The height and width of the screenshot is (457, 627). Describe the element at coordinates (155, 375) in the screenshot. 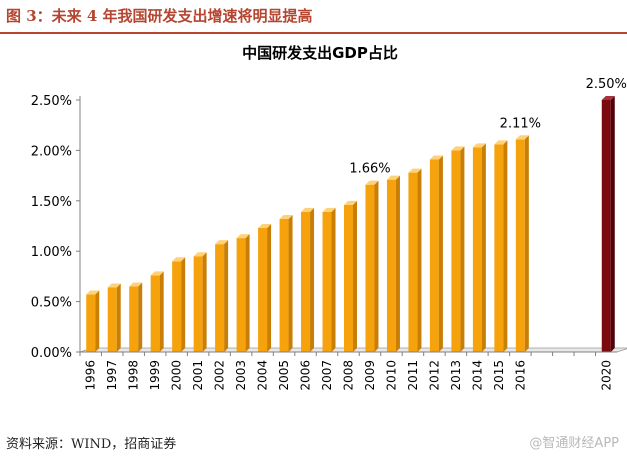

I see `x-tick-label: 1999` at that location.